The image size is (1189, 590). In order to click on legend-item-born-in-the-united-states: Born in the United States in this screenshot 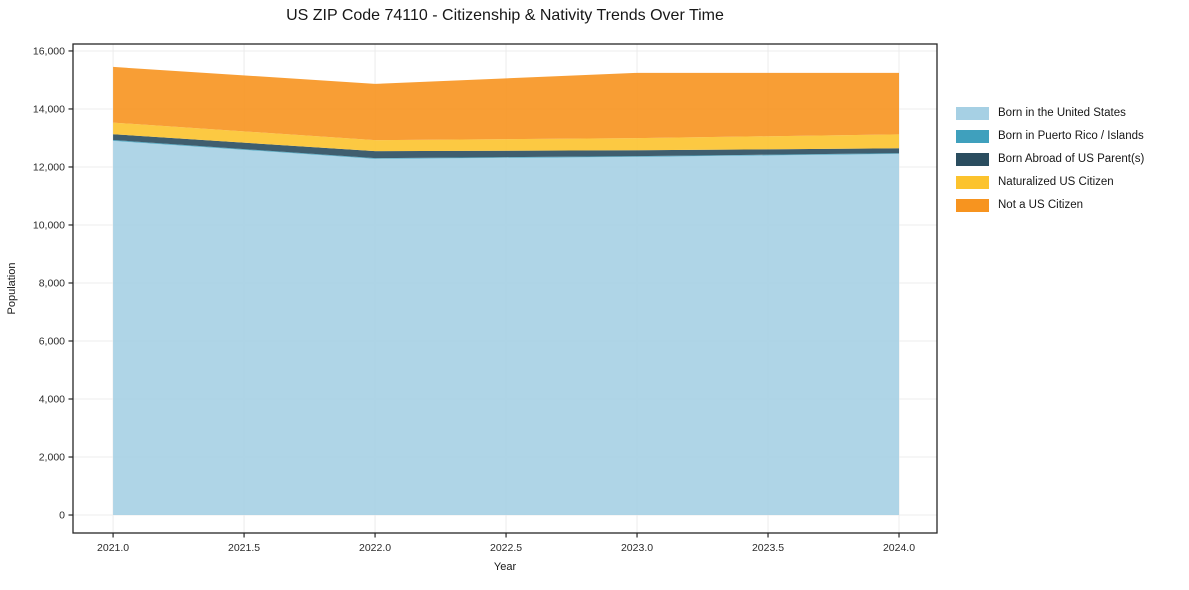, I will do `click(1050, 113)`.